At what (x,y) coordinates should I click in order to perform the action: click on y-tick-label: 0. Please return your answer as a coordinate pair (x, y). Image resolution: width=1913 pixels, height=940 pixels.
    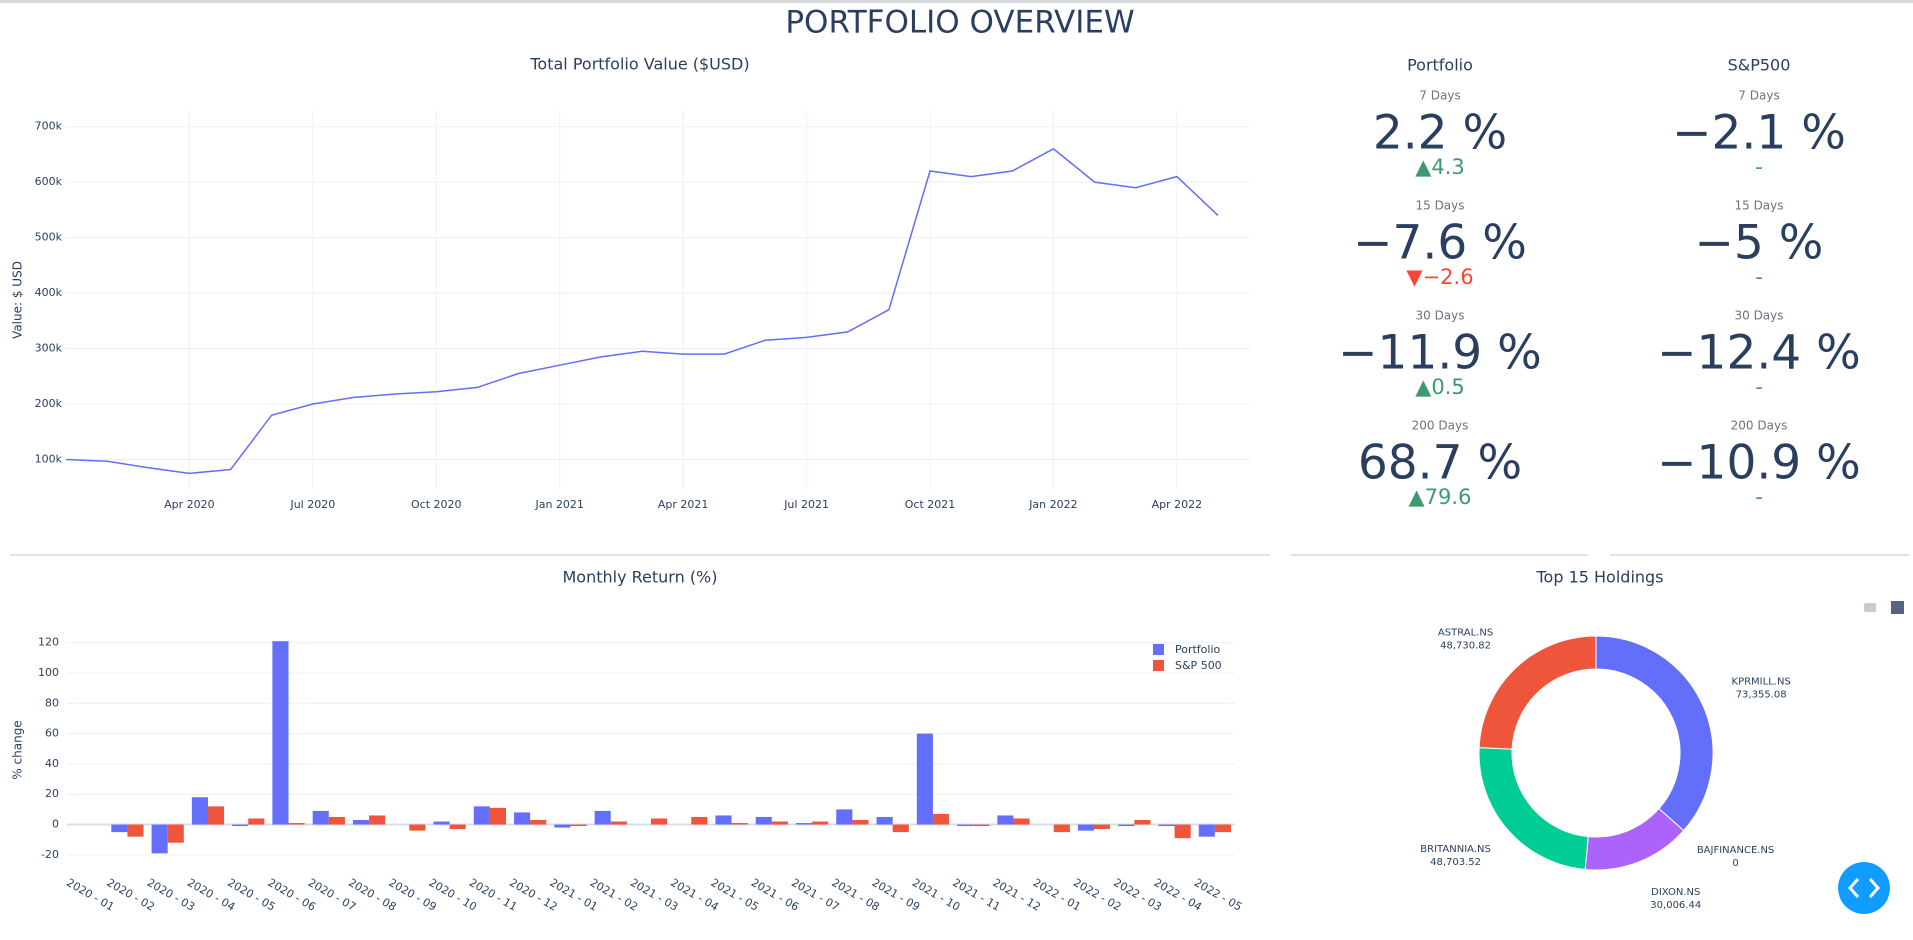
    Looking at the image, I should click on (55, 824).